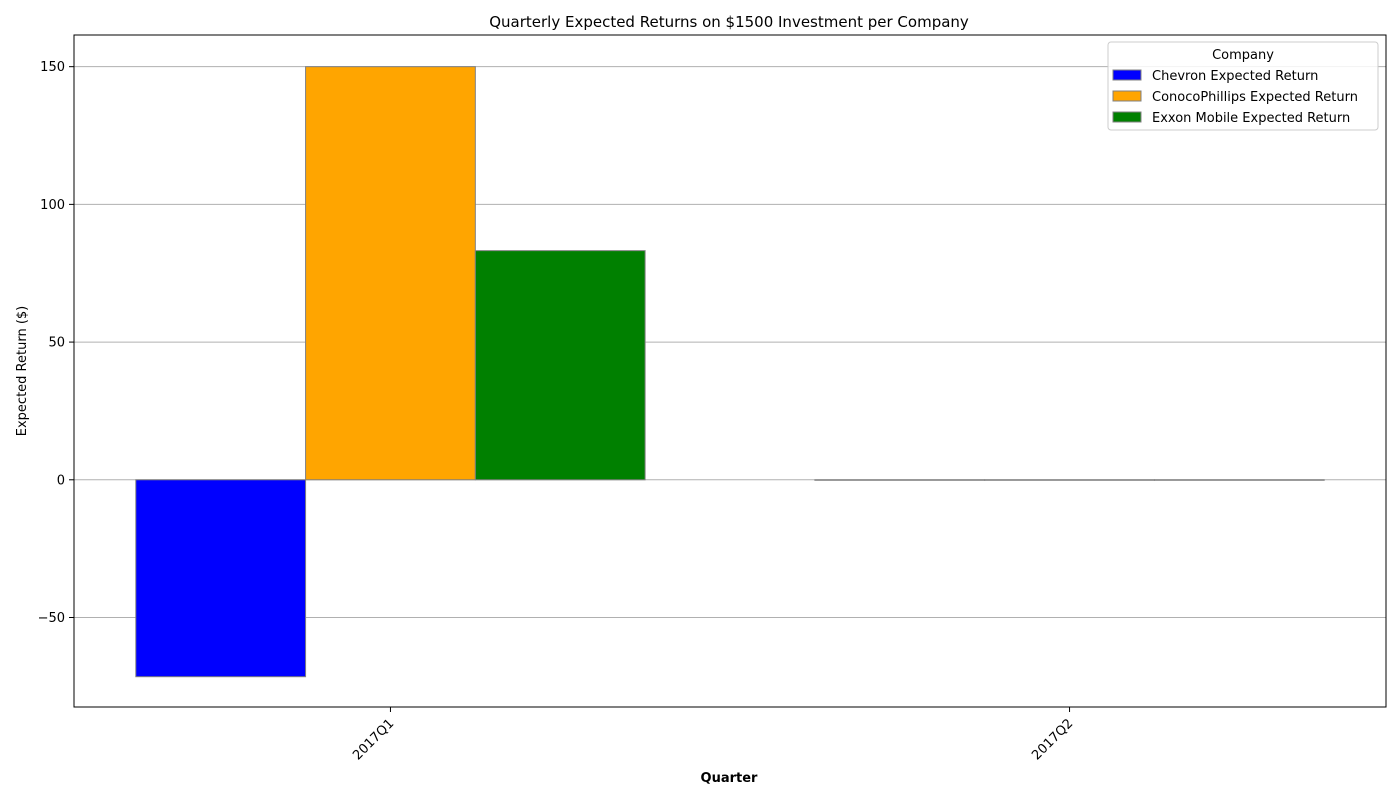 The image size is (1400, 804). I want to click on legend-box, so click(1243, 86).